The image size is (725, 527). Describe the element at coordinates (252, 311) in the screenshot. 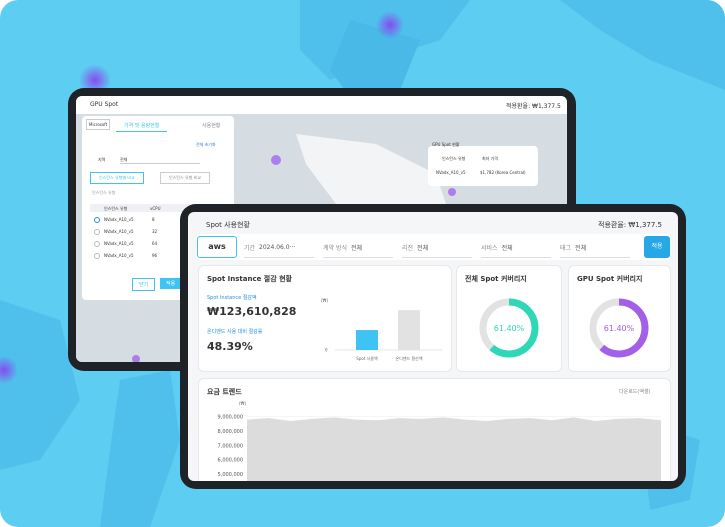

I see `amount: ₩123,610,828` at that location.